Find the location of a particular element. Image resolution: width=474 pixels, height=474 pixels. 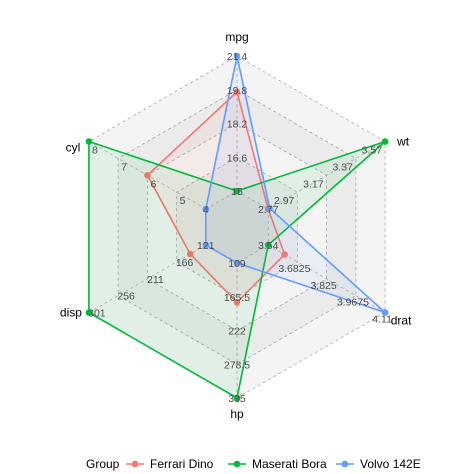

tick-label-wt: 3.17 is located at coordinates (313, 184).